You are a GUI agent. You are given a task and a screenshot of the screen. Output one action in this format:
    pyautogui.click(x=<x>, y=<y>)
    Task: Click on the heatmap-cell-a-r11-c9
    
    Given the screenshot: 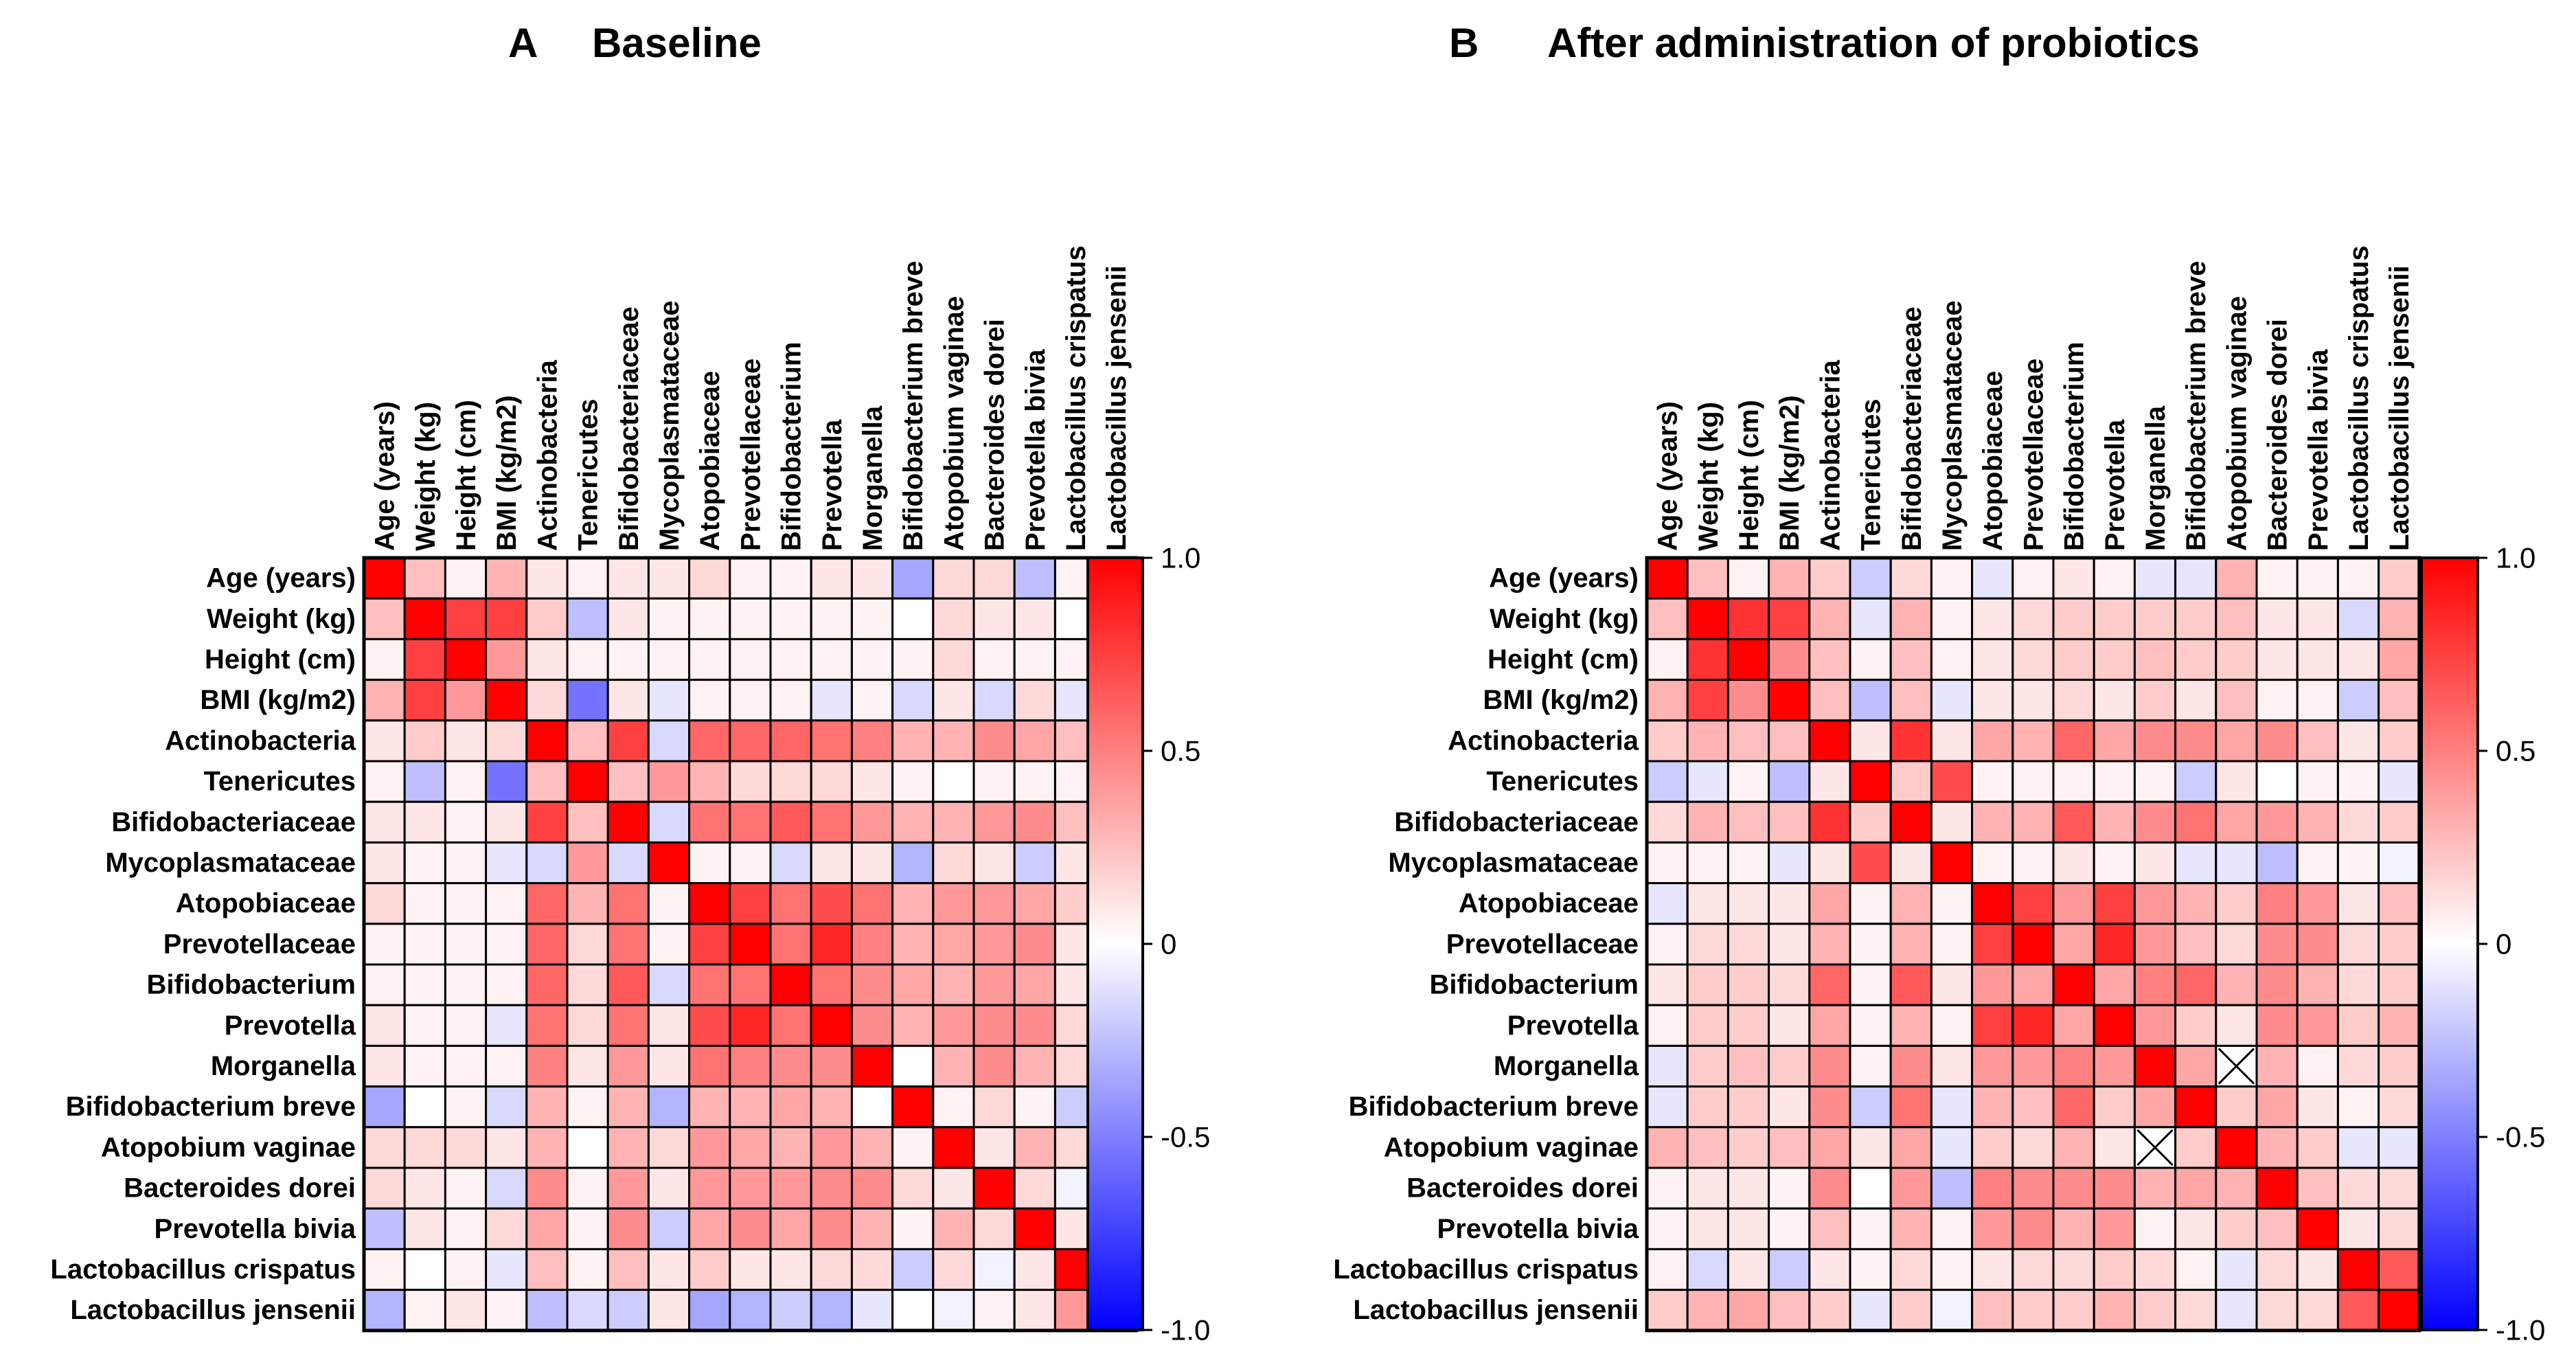 What is the action you would take?
    pyautogui.click(x=750, y=1025)
    